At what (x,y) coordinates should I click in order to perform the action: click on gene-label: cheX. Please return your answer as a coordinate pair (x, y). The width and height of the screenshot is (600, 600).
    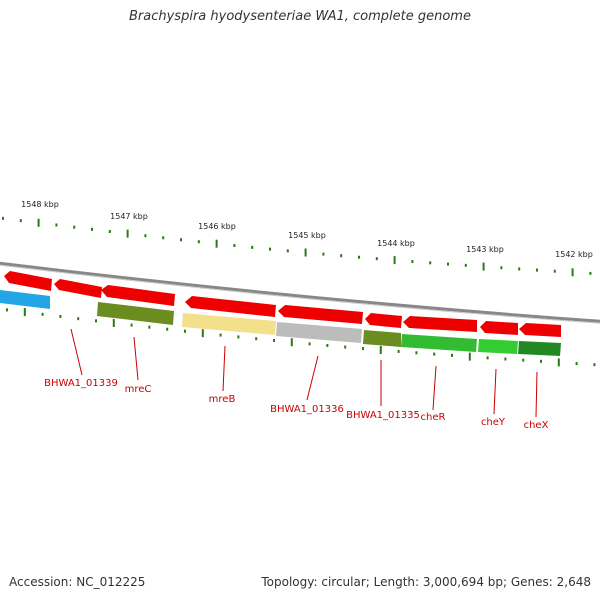
    Looking at the image, I should click on (536, 425).